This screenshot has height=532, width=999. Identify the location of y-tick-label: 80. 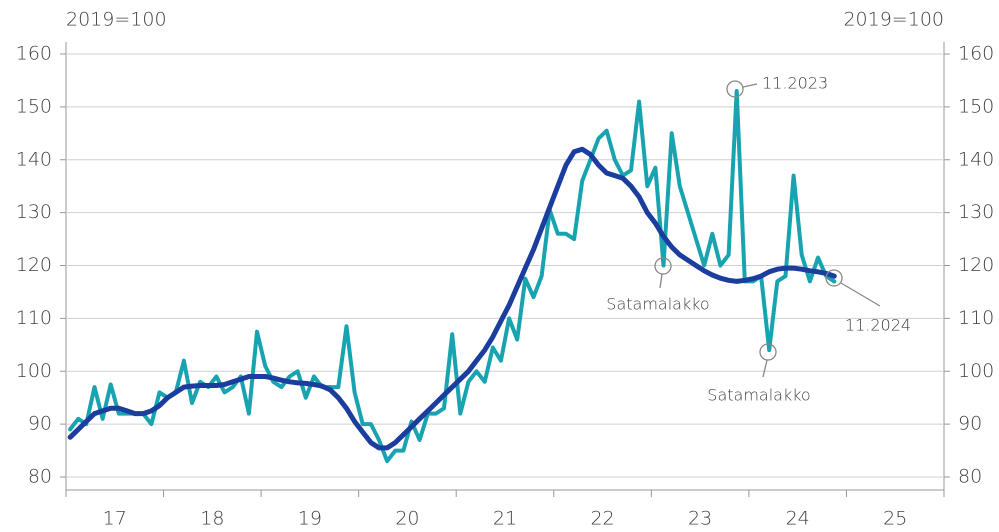
(40, 477).